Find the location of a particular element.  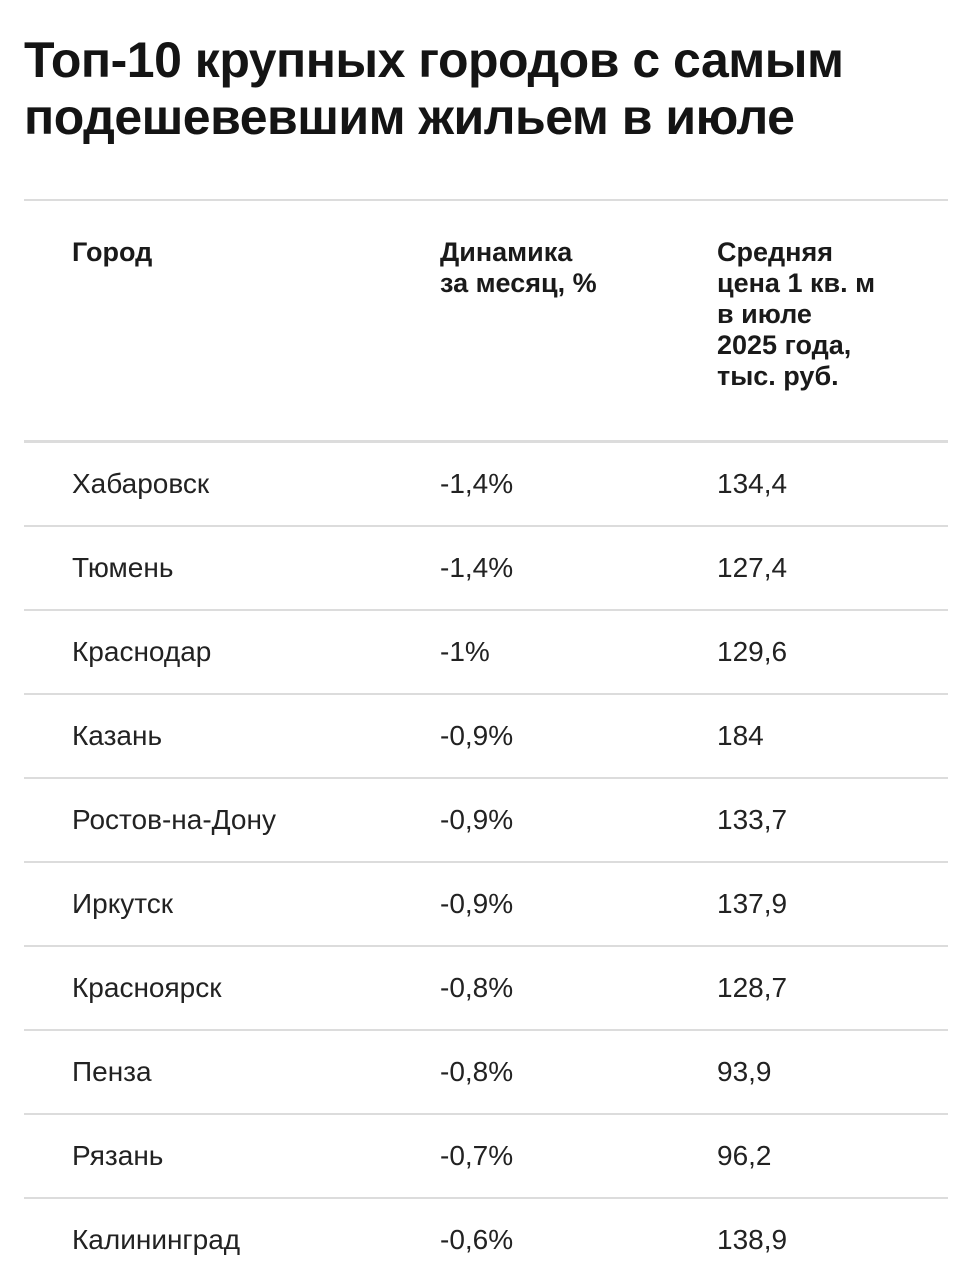

city-cell: Тюмень is located at coordinates (123, 567).